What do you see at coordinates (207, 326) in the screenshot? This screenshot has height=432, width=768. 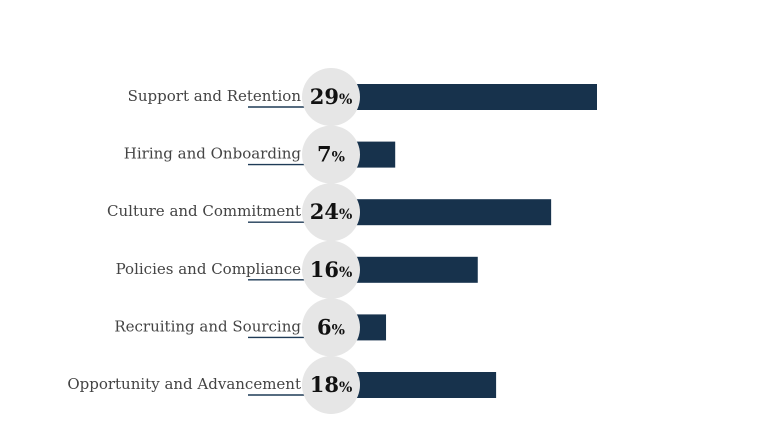 I see `category-label: Recruiting and Sourcing` at bounding box center [207, 326].